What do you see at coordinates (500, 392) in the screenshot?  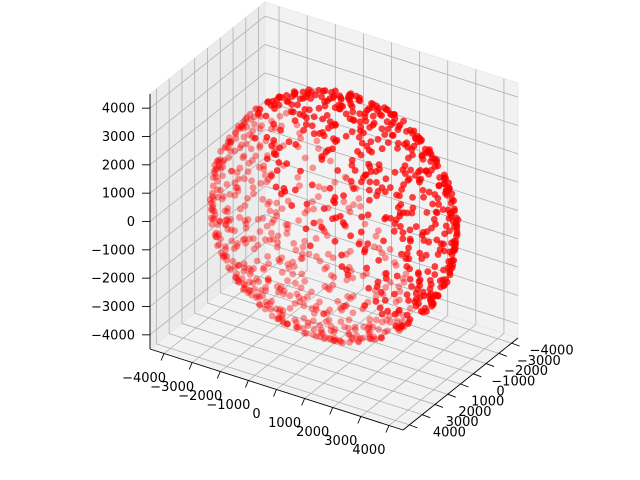 I see `y-tick-label: 0` at bounding box center [500, 392].